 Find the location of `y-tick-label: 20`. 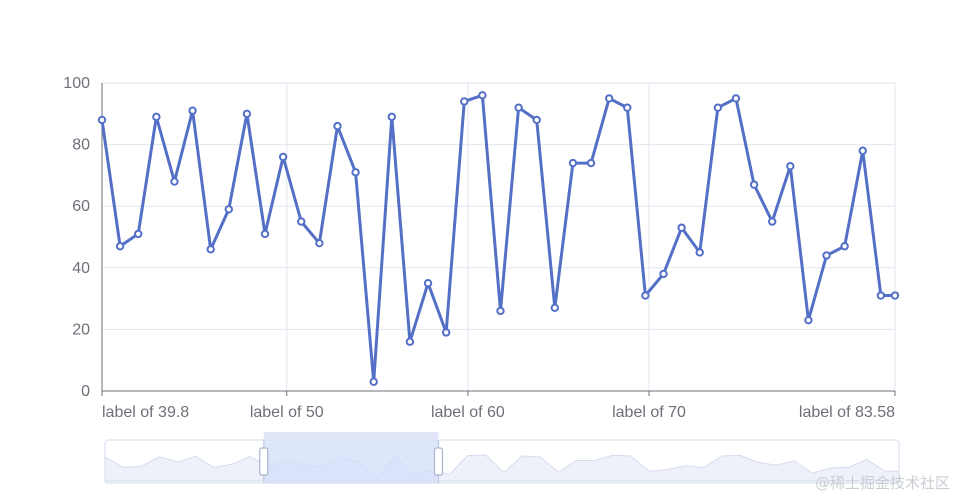

y-tick-label: 20 is located at coordinates (81, 329).